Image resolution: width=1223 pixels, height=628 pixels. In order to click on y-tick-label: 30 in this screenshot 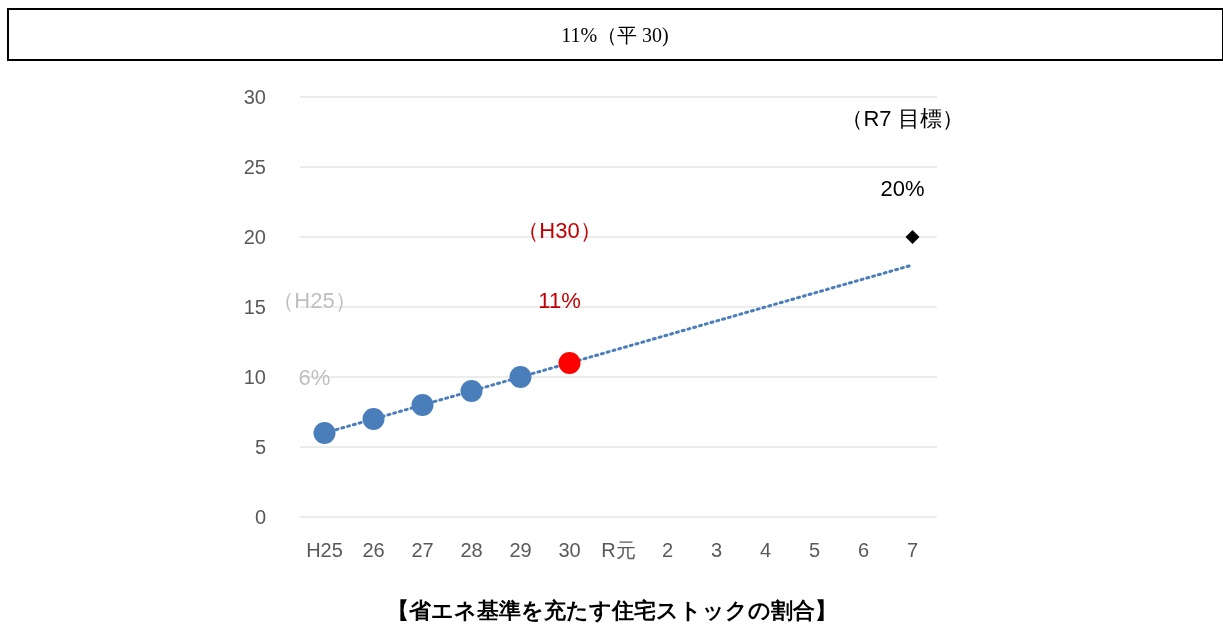, I will do `click(254, 97)`.